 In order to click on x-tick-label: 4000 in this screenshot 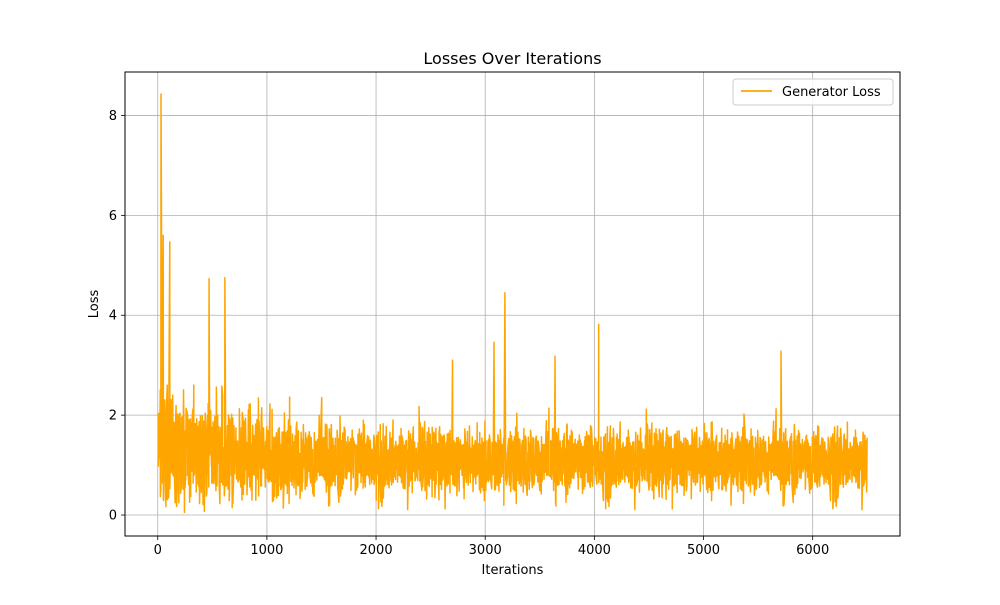, I will do `click(594, 550)`.